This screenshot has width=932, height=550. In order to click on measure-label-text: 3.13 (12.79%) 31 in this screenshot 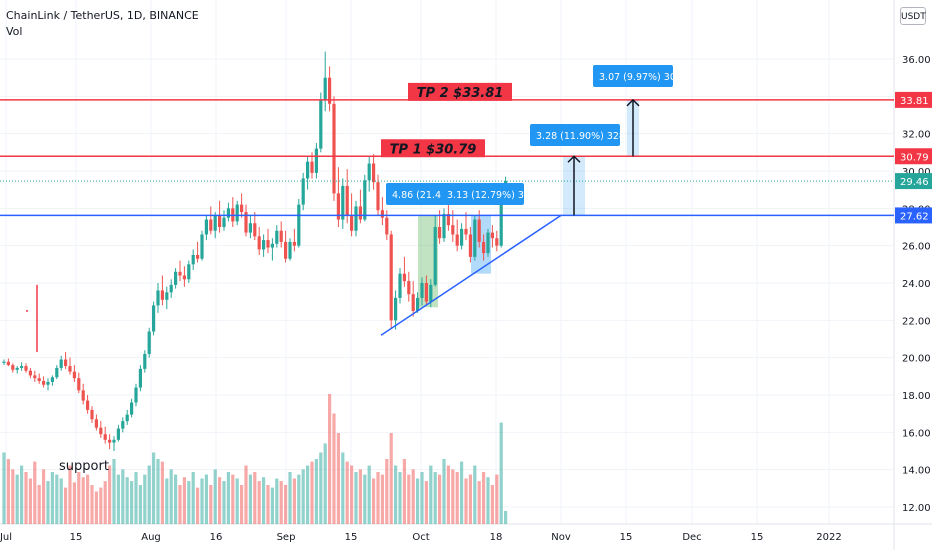, I will do `click(488, 195)`.